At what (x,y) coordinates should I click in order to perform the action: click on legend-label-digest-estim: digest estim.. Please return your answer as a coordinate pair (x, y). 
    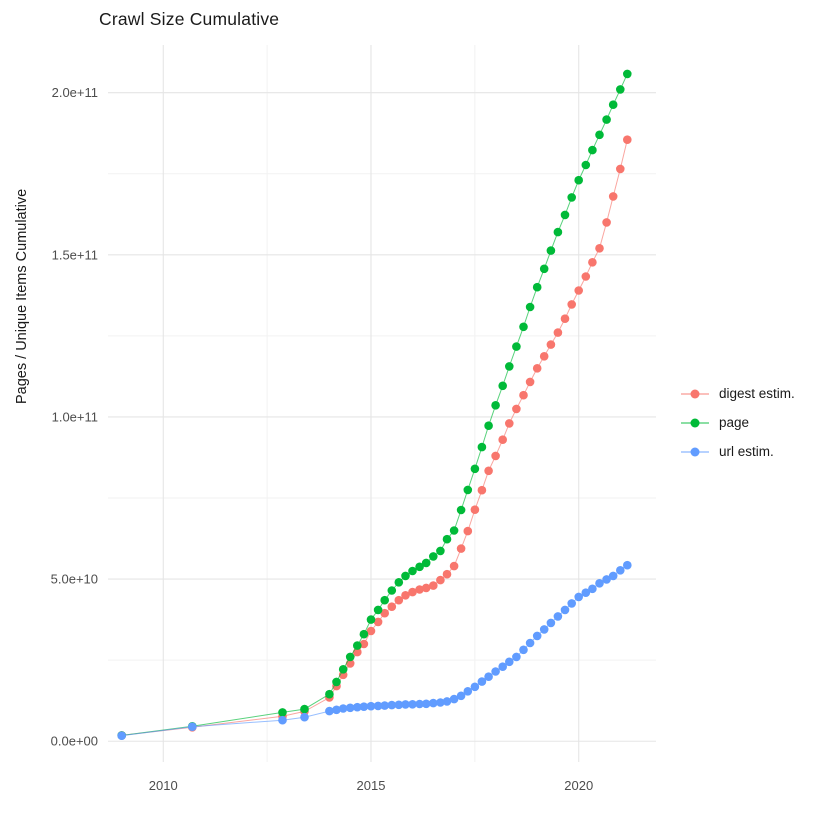
    Looking at the image, I should click on (757, 393).